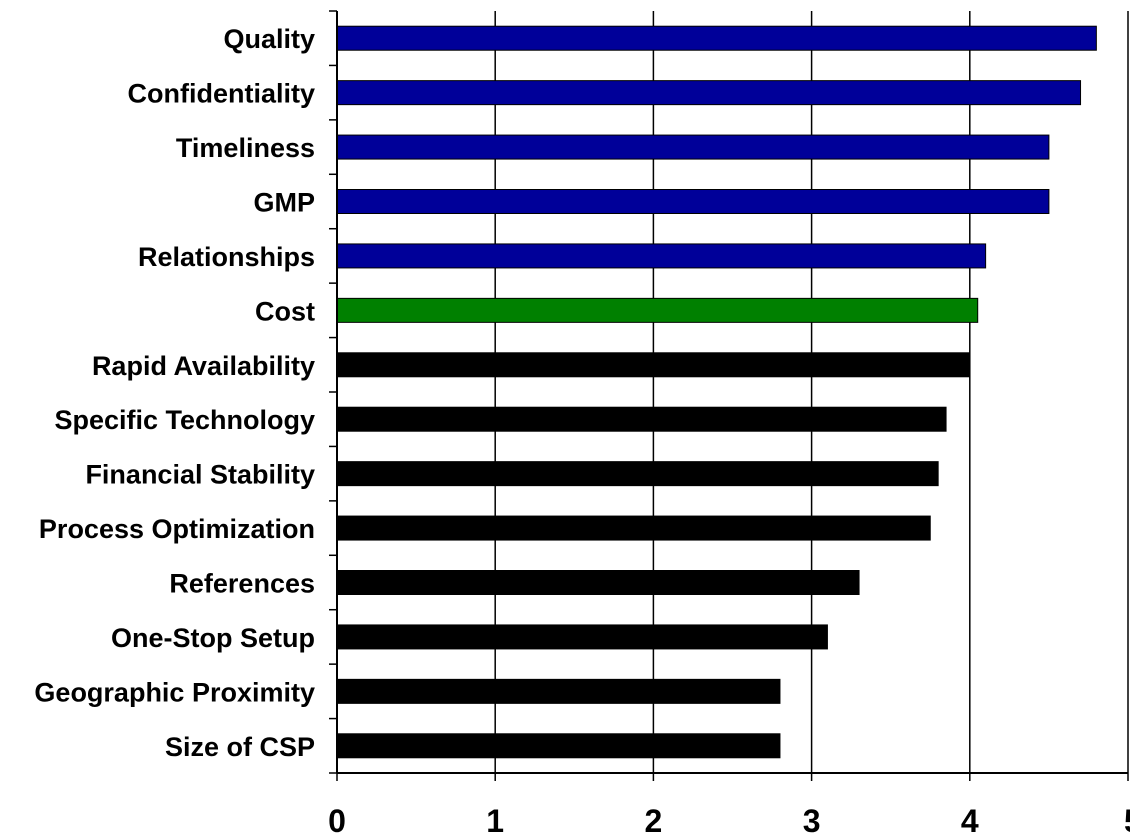 The width and height of the screenshot is (1130, 840). Describe the element at coordinates (284, 203) in the screenshot. I see `category-label: GMP` at that location.